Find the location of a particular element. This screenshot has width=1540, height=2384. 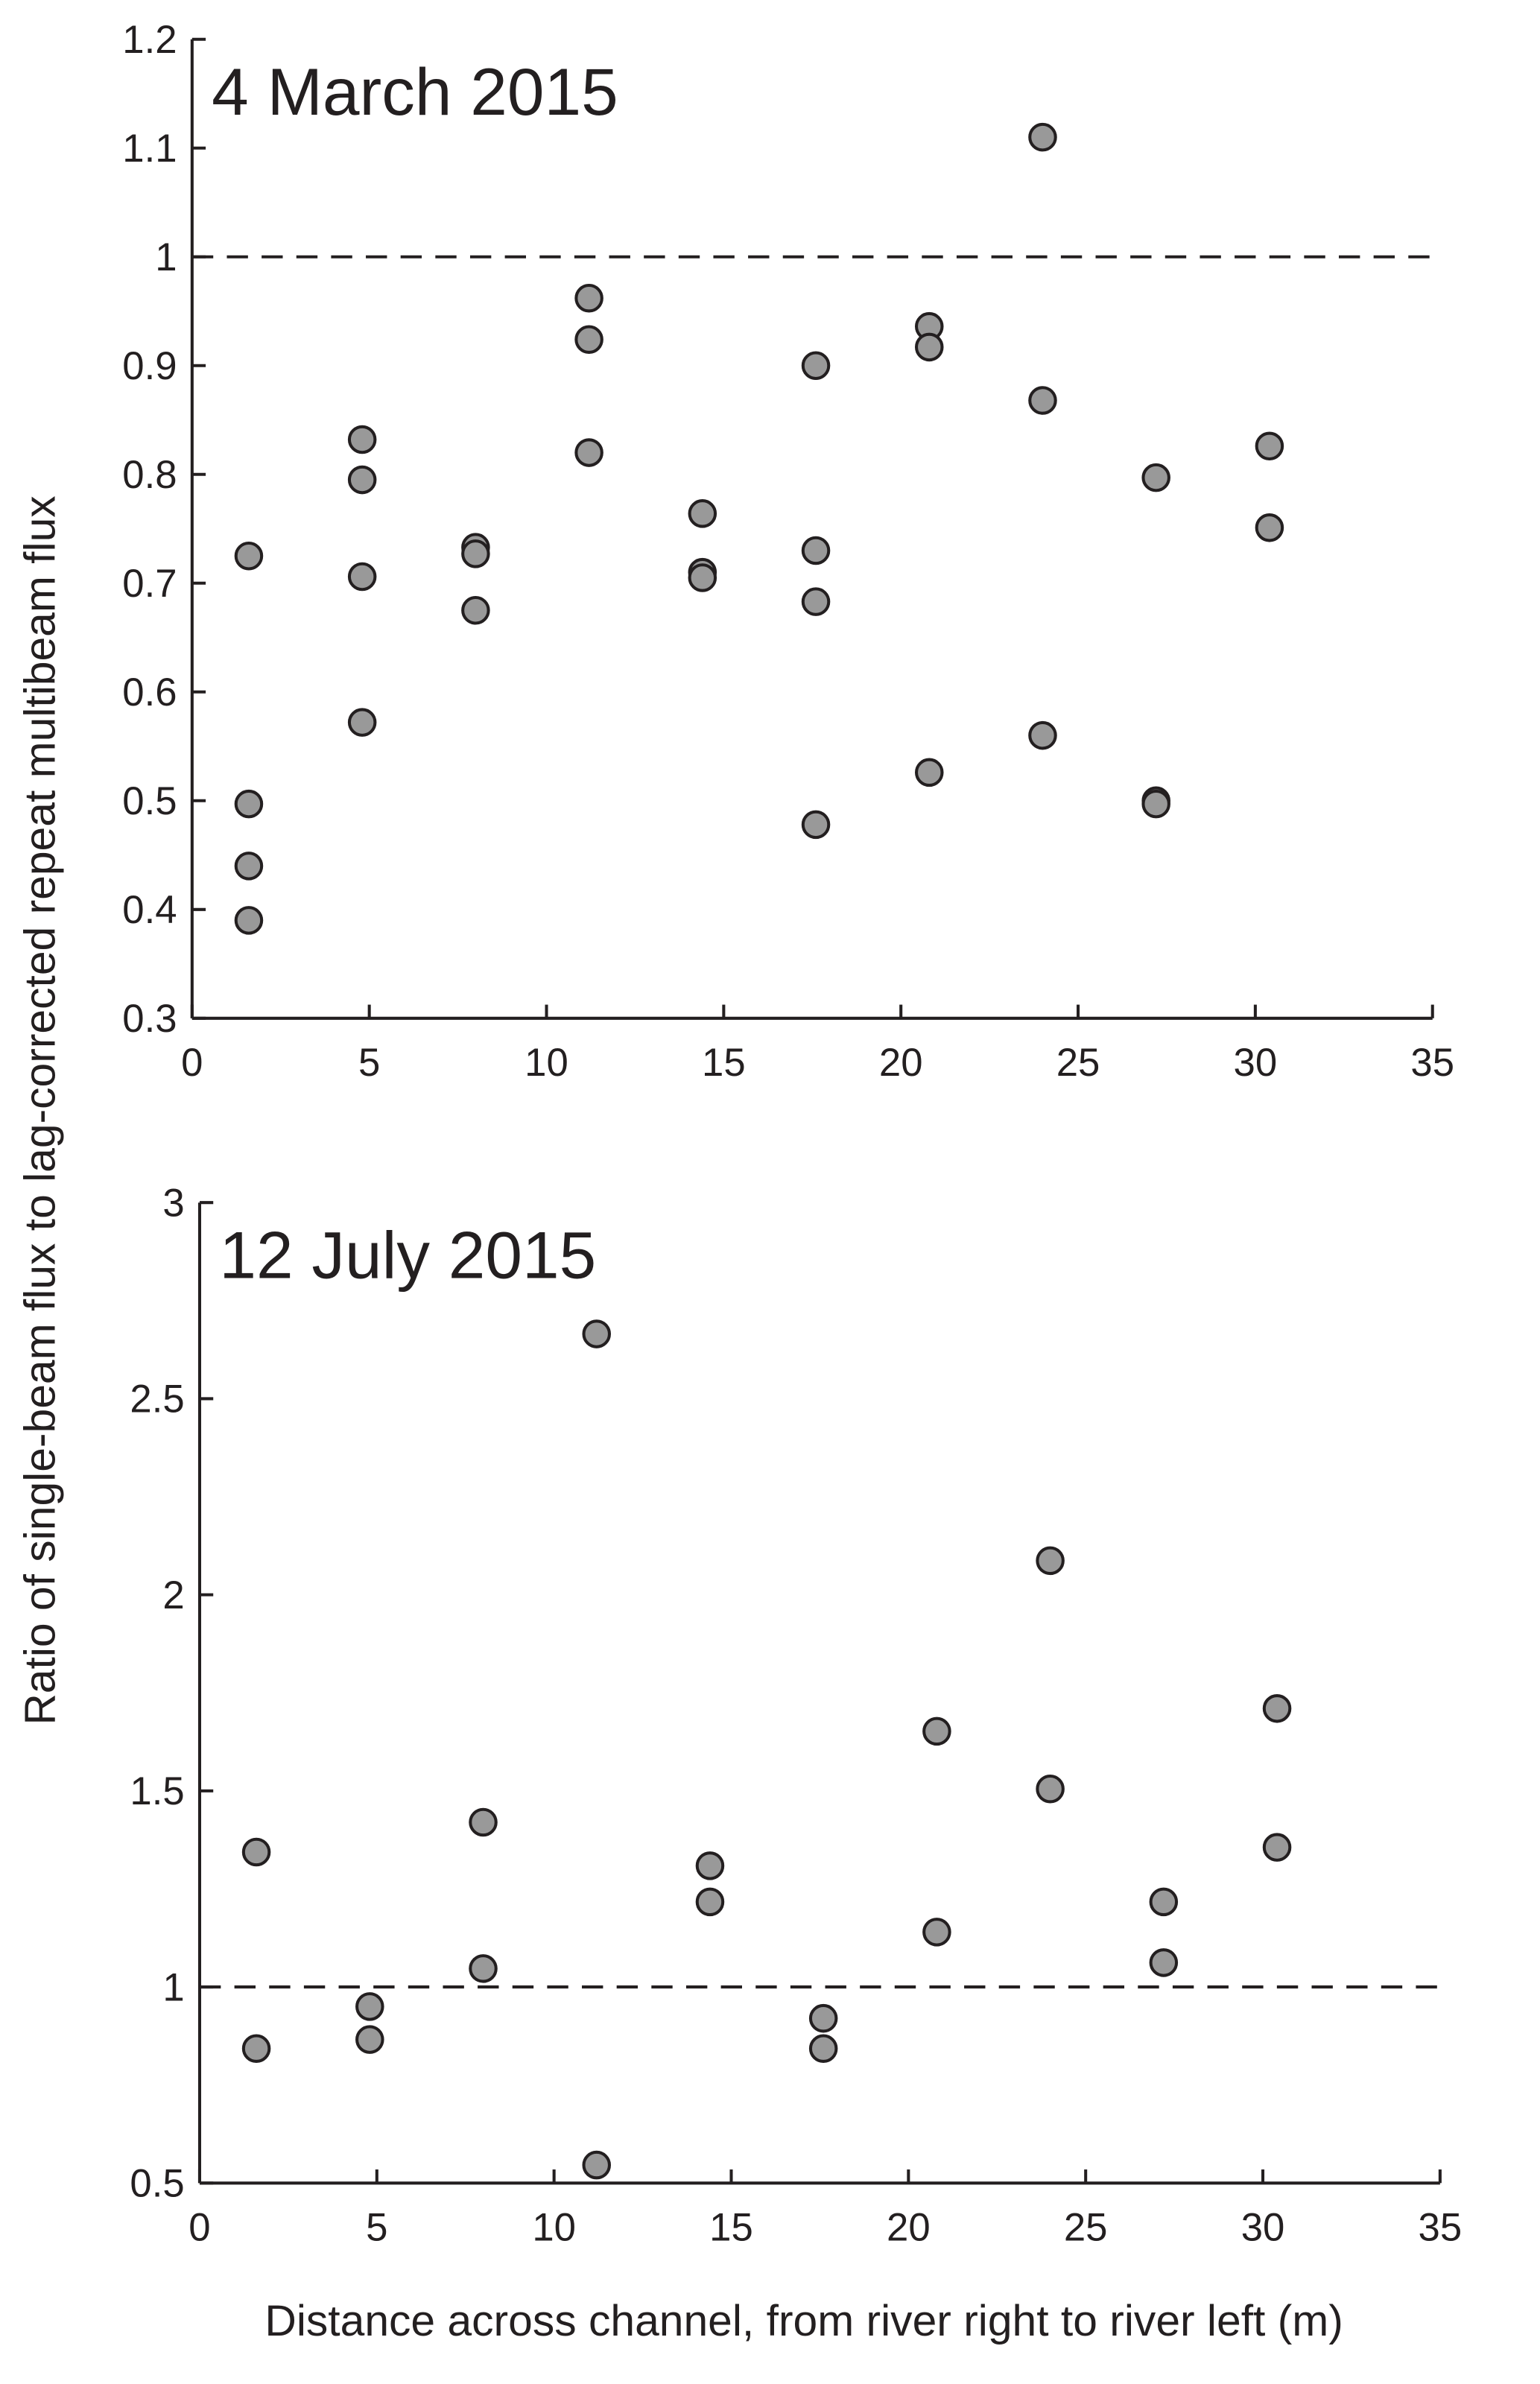

y-tick-label: 3 is located at coordinates (173, 1203).